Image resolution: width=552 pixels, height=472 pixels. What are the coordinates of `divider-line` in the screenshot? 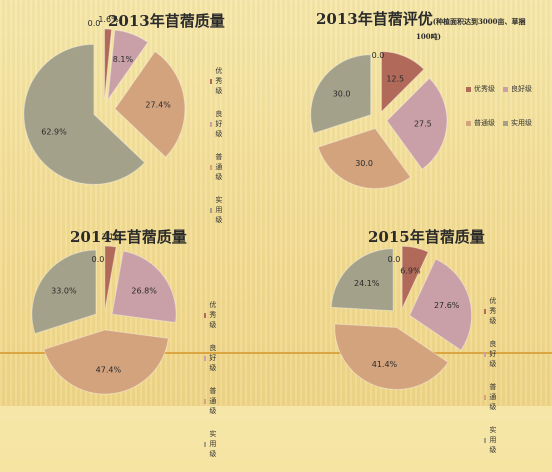 It's located at (276, 353).